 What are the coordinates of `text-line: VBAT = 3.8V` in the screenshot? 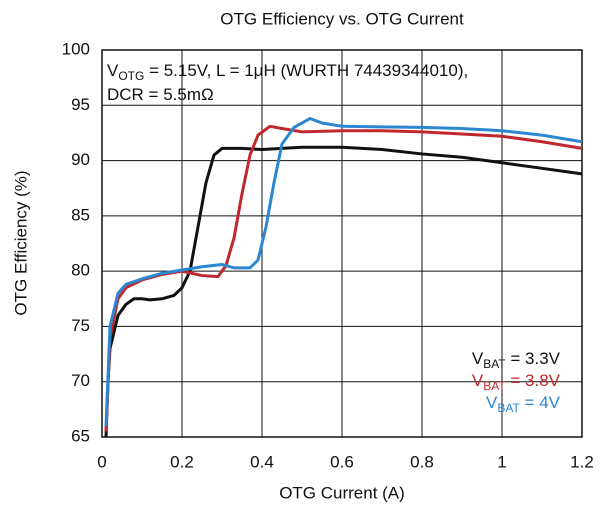 It's located at (516, 382).